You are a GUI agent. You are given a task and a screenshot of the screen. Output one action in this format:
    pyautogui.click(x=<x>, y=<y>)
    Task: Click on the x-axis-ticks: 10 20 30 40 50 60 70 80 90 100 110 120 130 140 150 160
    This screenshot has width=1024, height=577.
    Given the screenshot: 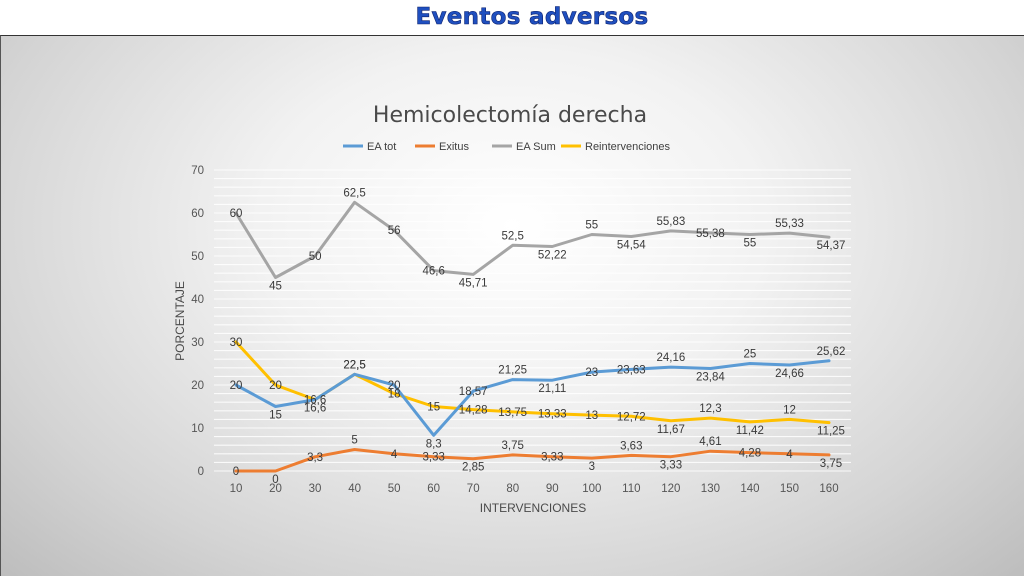 What is the action you would take?
    pyautogui.click(x=534, y=489)
    